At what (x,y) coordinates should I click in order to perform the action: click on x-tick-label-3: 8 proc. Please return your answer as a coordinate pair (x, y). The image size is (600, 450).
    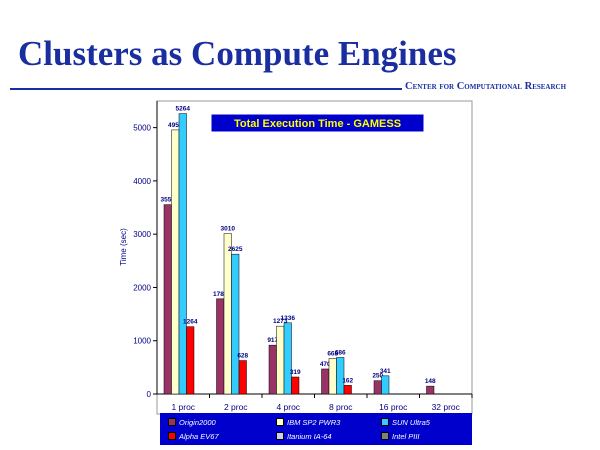
    Looking at the image, I should click on (341, 407).